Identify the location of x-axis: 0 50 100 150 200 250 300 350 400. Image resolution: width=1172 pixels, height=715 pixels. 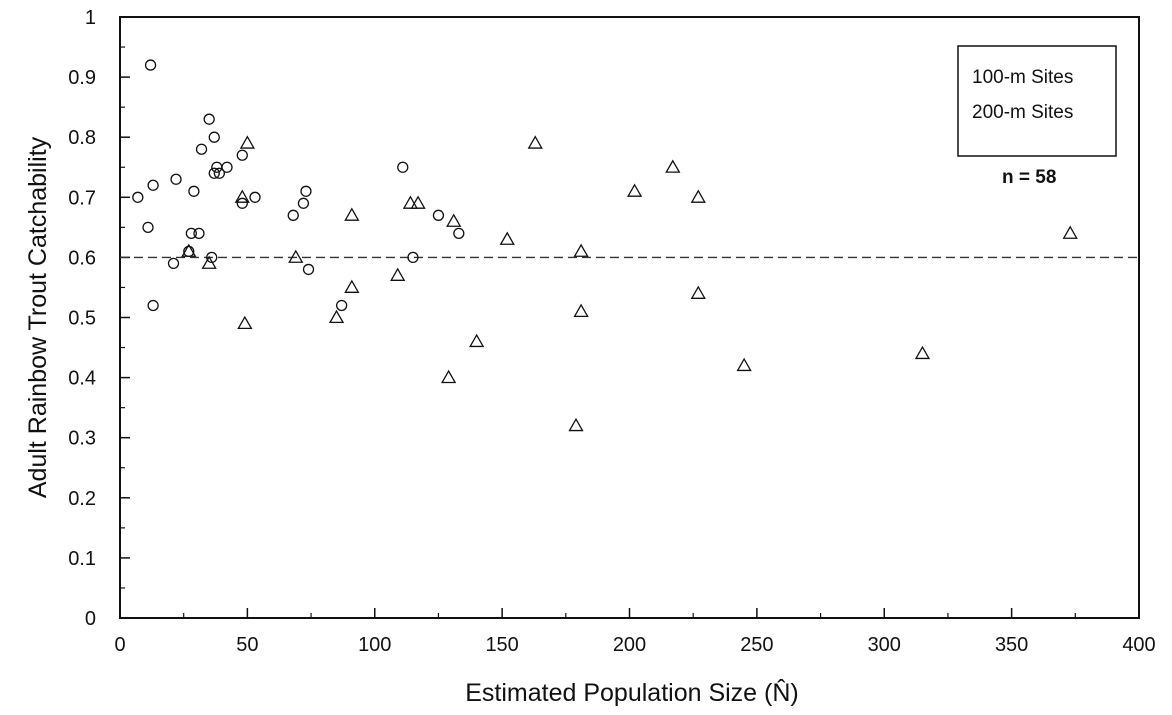
(635, 632).